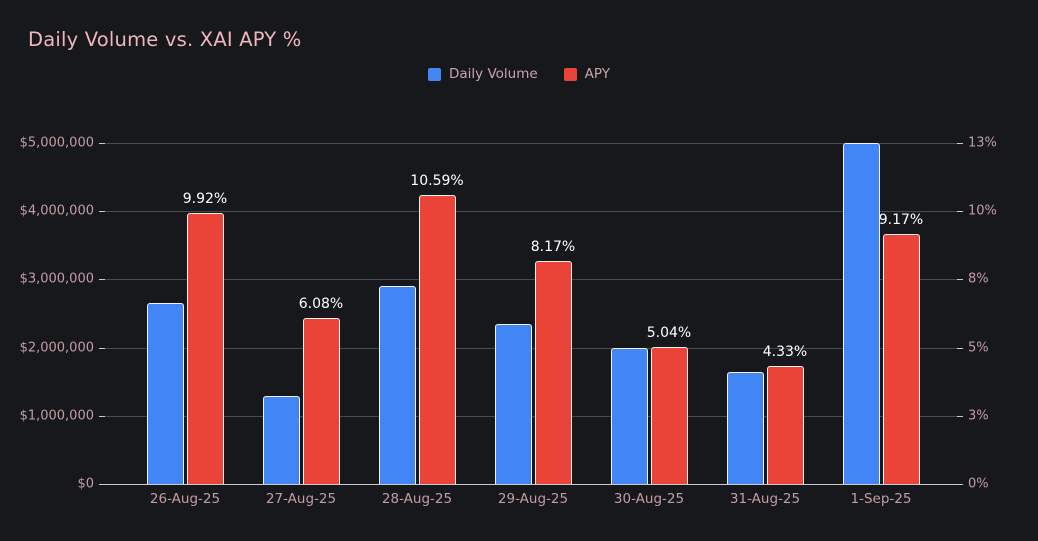 The height and width of the screenshot is (541, 1038). I want to click on bar-group-26-Aug-25: 9.92%, so click(185, 313).